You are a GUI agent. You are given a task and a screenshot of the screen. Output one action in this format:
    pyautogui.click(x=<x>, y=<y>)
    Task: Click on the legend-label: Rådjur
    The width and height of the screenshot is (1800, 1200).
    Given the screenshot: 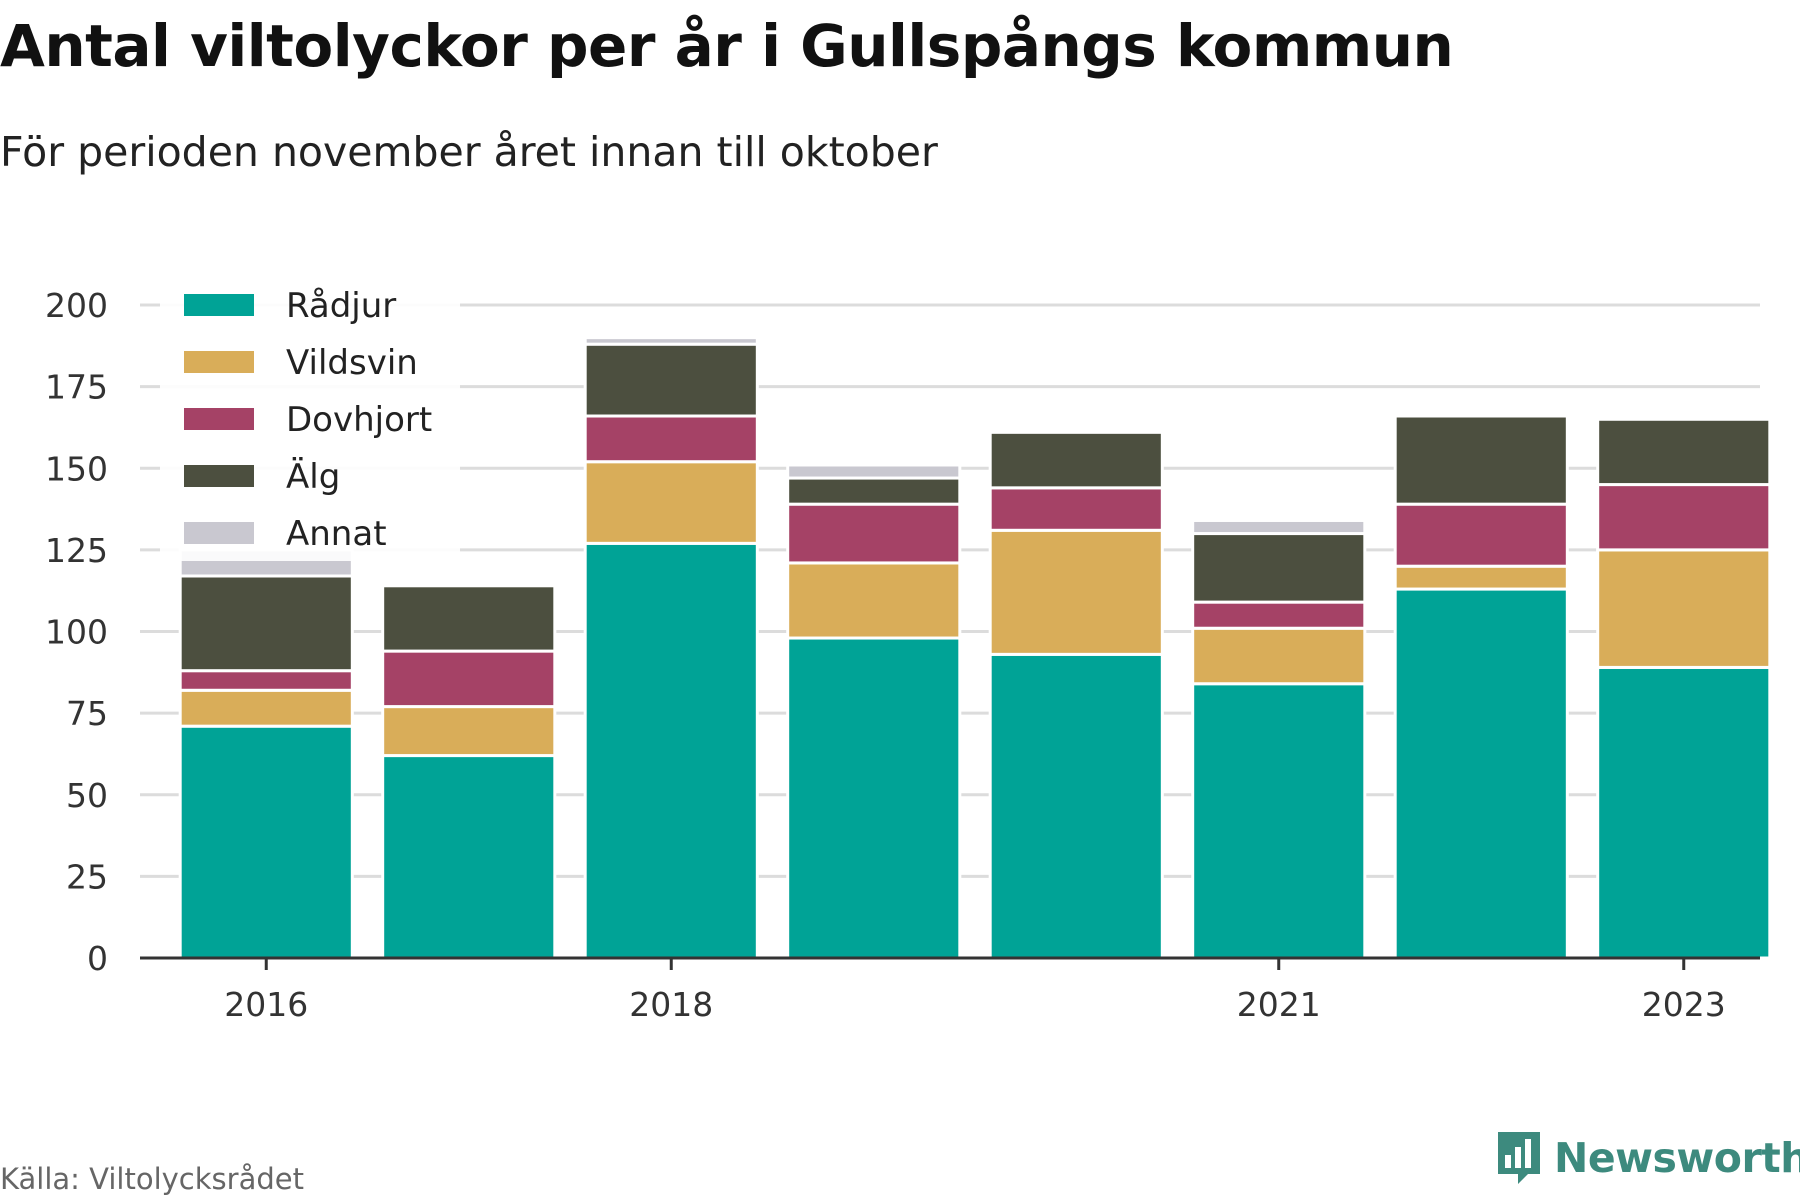 What is the action you would take?
    pyautogui.click(x=341, y=306)
    